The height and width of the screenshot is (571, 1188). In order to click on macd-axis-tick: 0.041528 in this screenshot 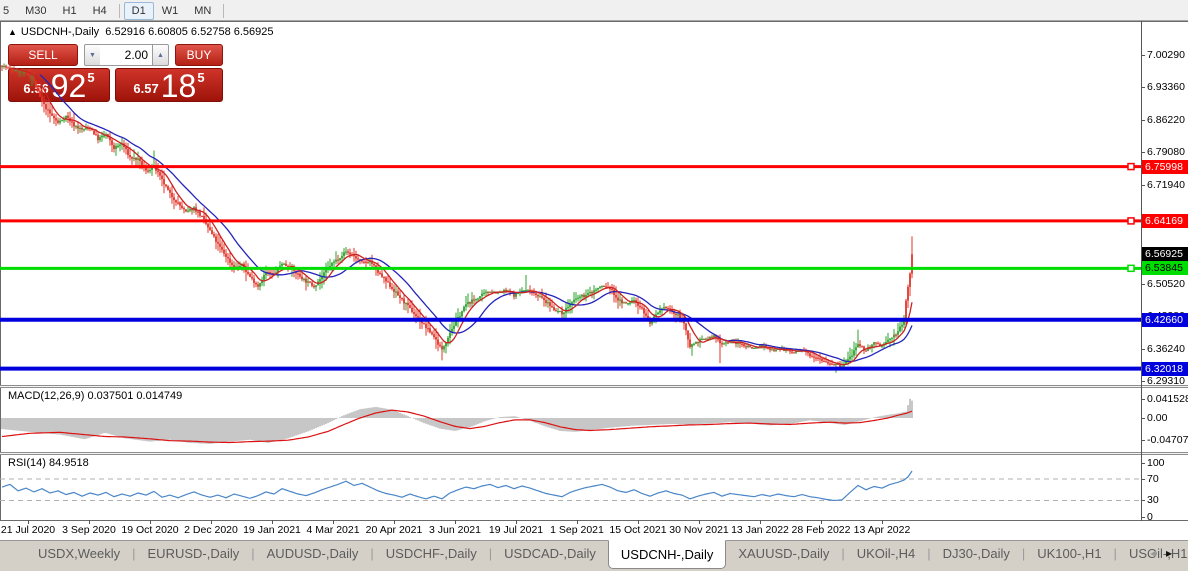, I will do `click(1167, 398)`.